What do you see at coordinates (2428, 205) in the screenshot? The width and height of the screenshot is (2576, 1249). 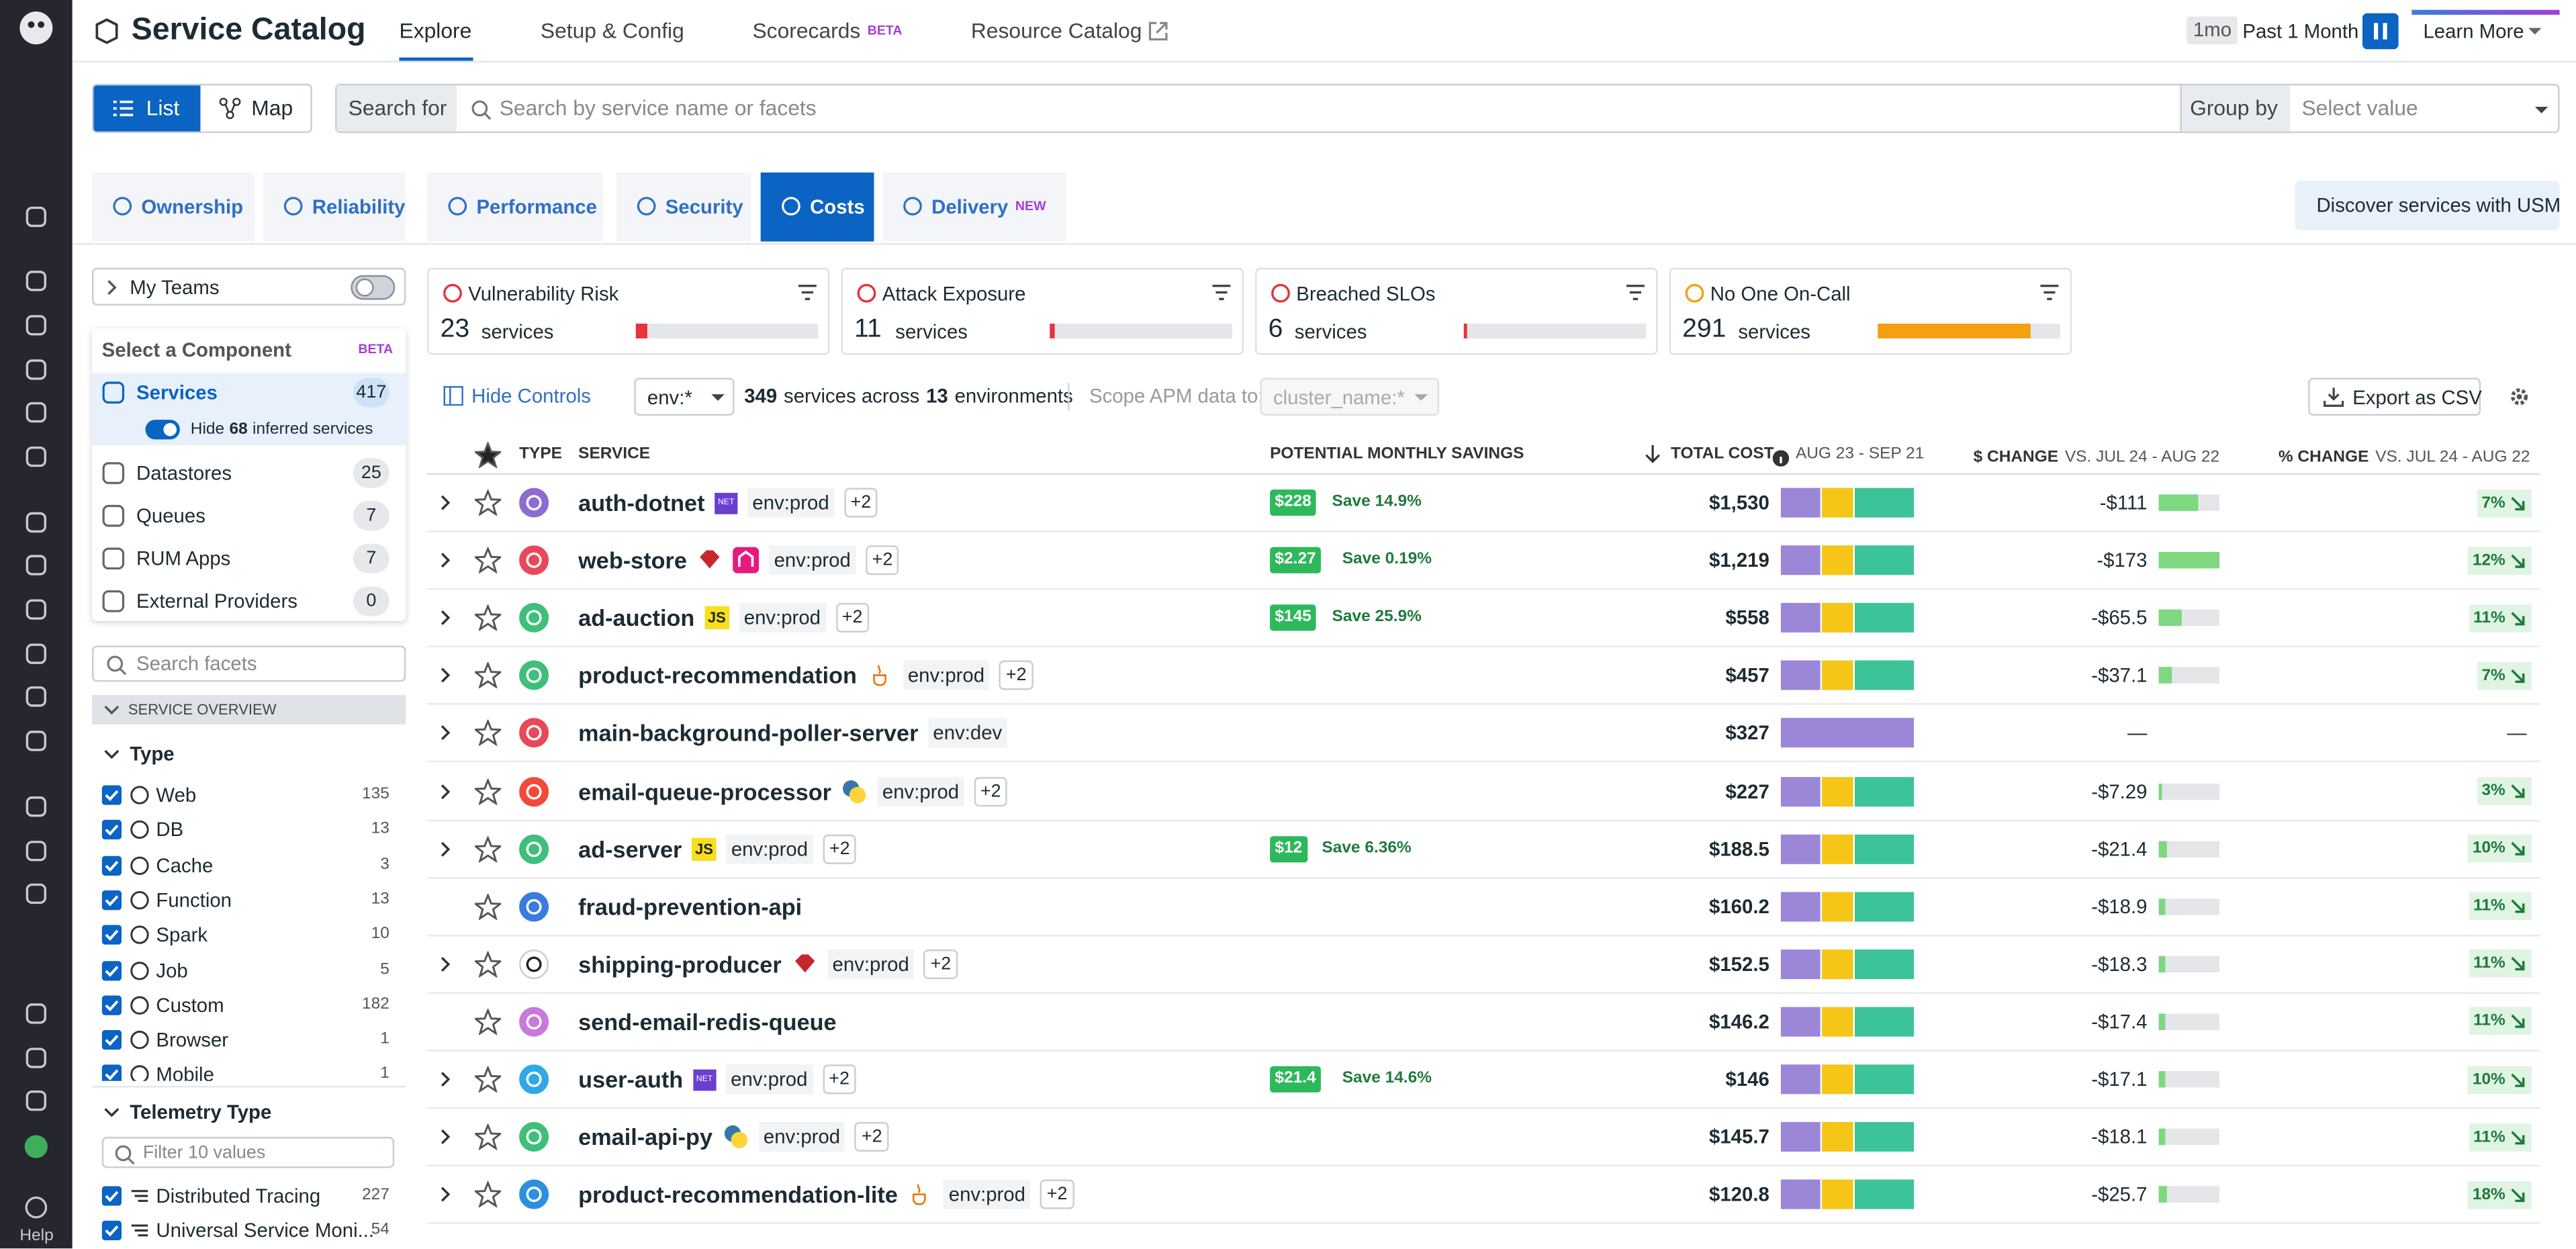 I see `discover-button: Discover services with USM` at bounding box center [2428, 205].